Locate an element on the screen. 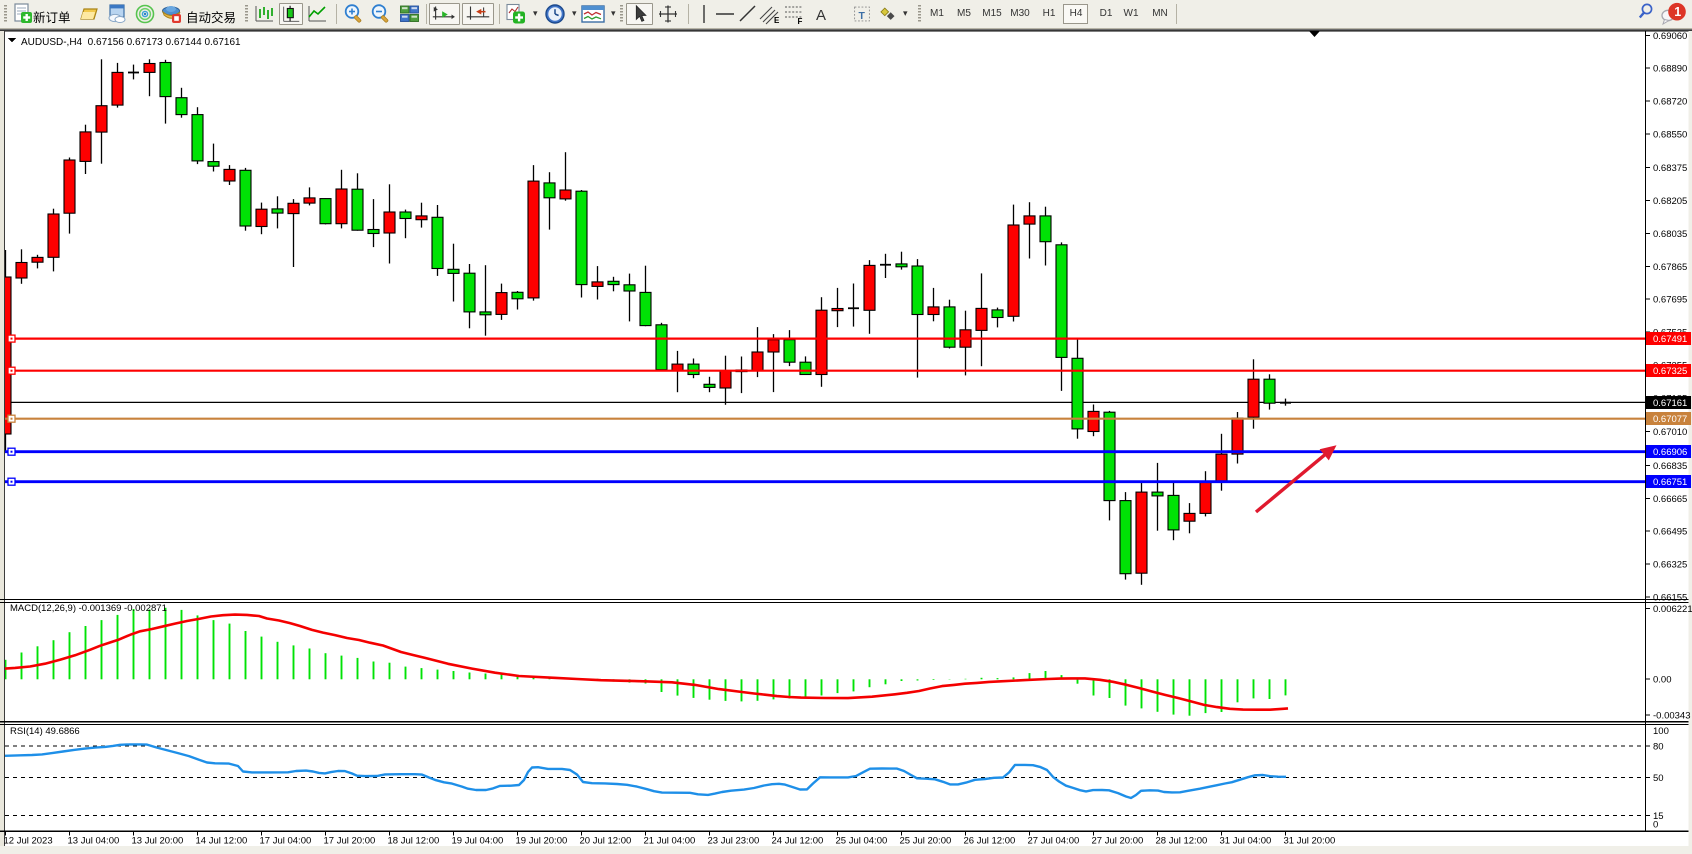 The width and height of the screenshot is (1692, 854). svg-text: 31 Jul 04:00 is located at coordinates (1246, 841).